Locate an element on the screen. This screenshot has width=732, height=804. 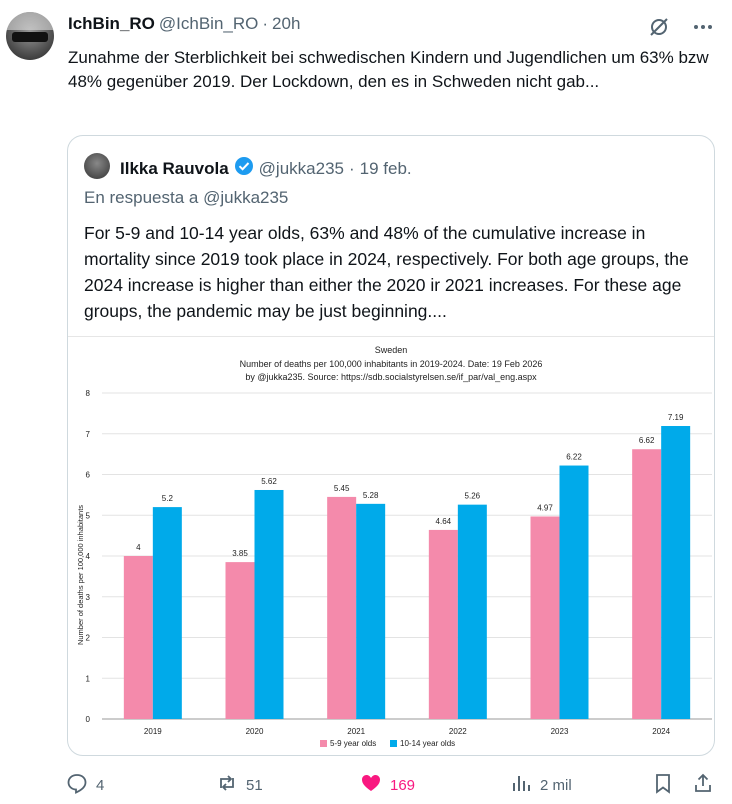
y-tick-label: 7 is located at coordinates (88, 434).